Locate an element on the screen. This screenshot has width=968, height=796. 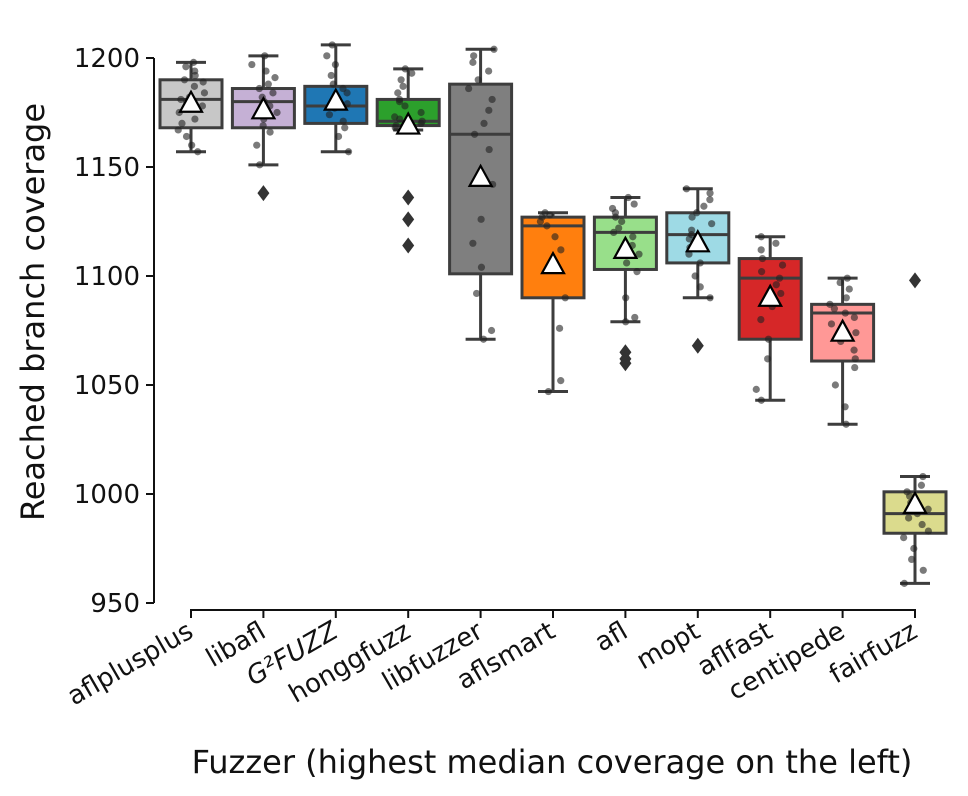
x-tick-label: aflplusplus is located at coordinates (130, 664).